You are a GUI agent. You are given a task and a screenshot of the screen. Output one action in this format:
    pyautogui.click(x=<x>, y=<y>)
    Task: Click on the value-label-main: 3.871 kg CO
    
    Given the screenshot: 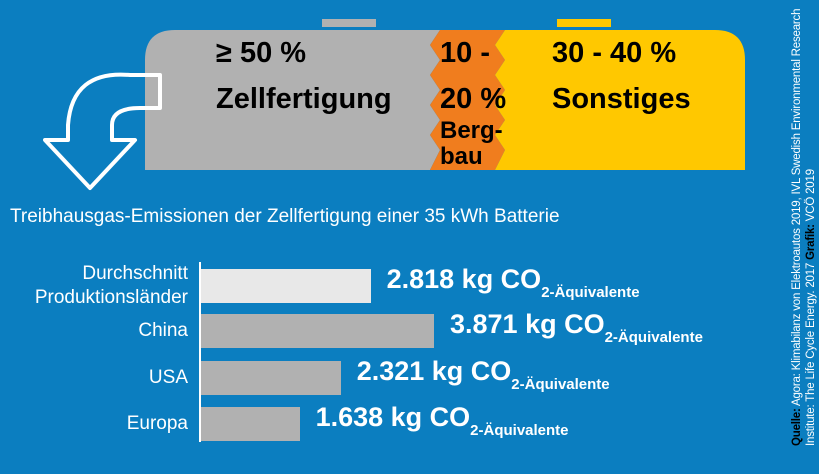 What is the action you would take?
    pyautogui.click(x=527, y=324)
    